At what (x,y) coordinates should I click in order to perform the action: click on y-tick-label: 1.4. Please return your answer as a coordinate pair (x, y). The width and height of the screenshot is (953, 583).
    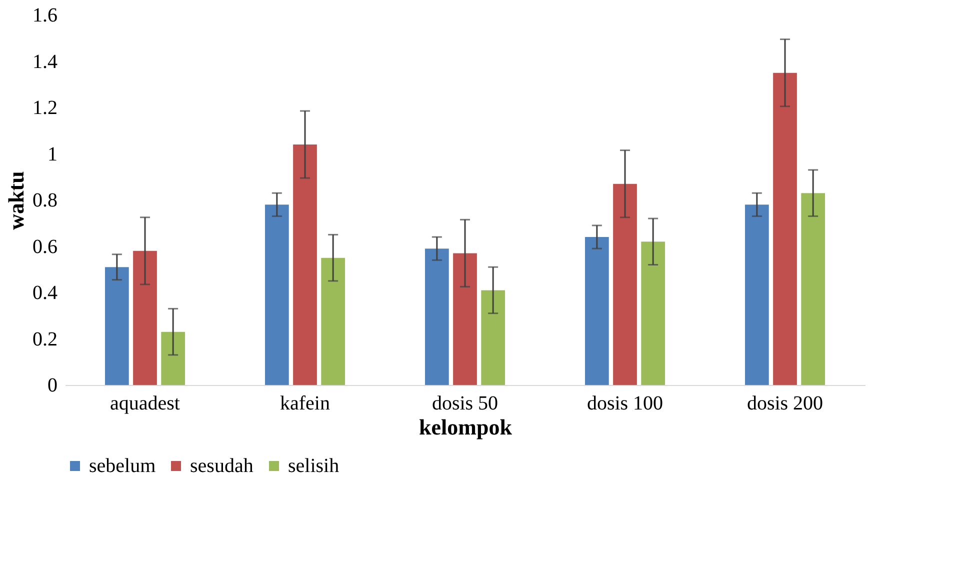
    Looking at the image, I should click on (45, 61).